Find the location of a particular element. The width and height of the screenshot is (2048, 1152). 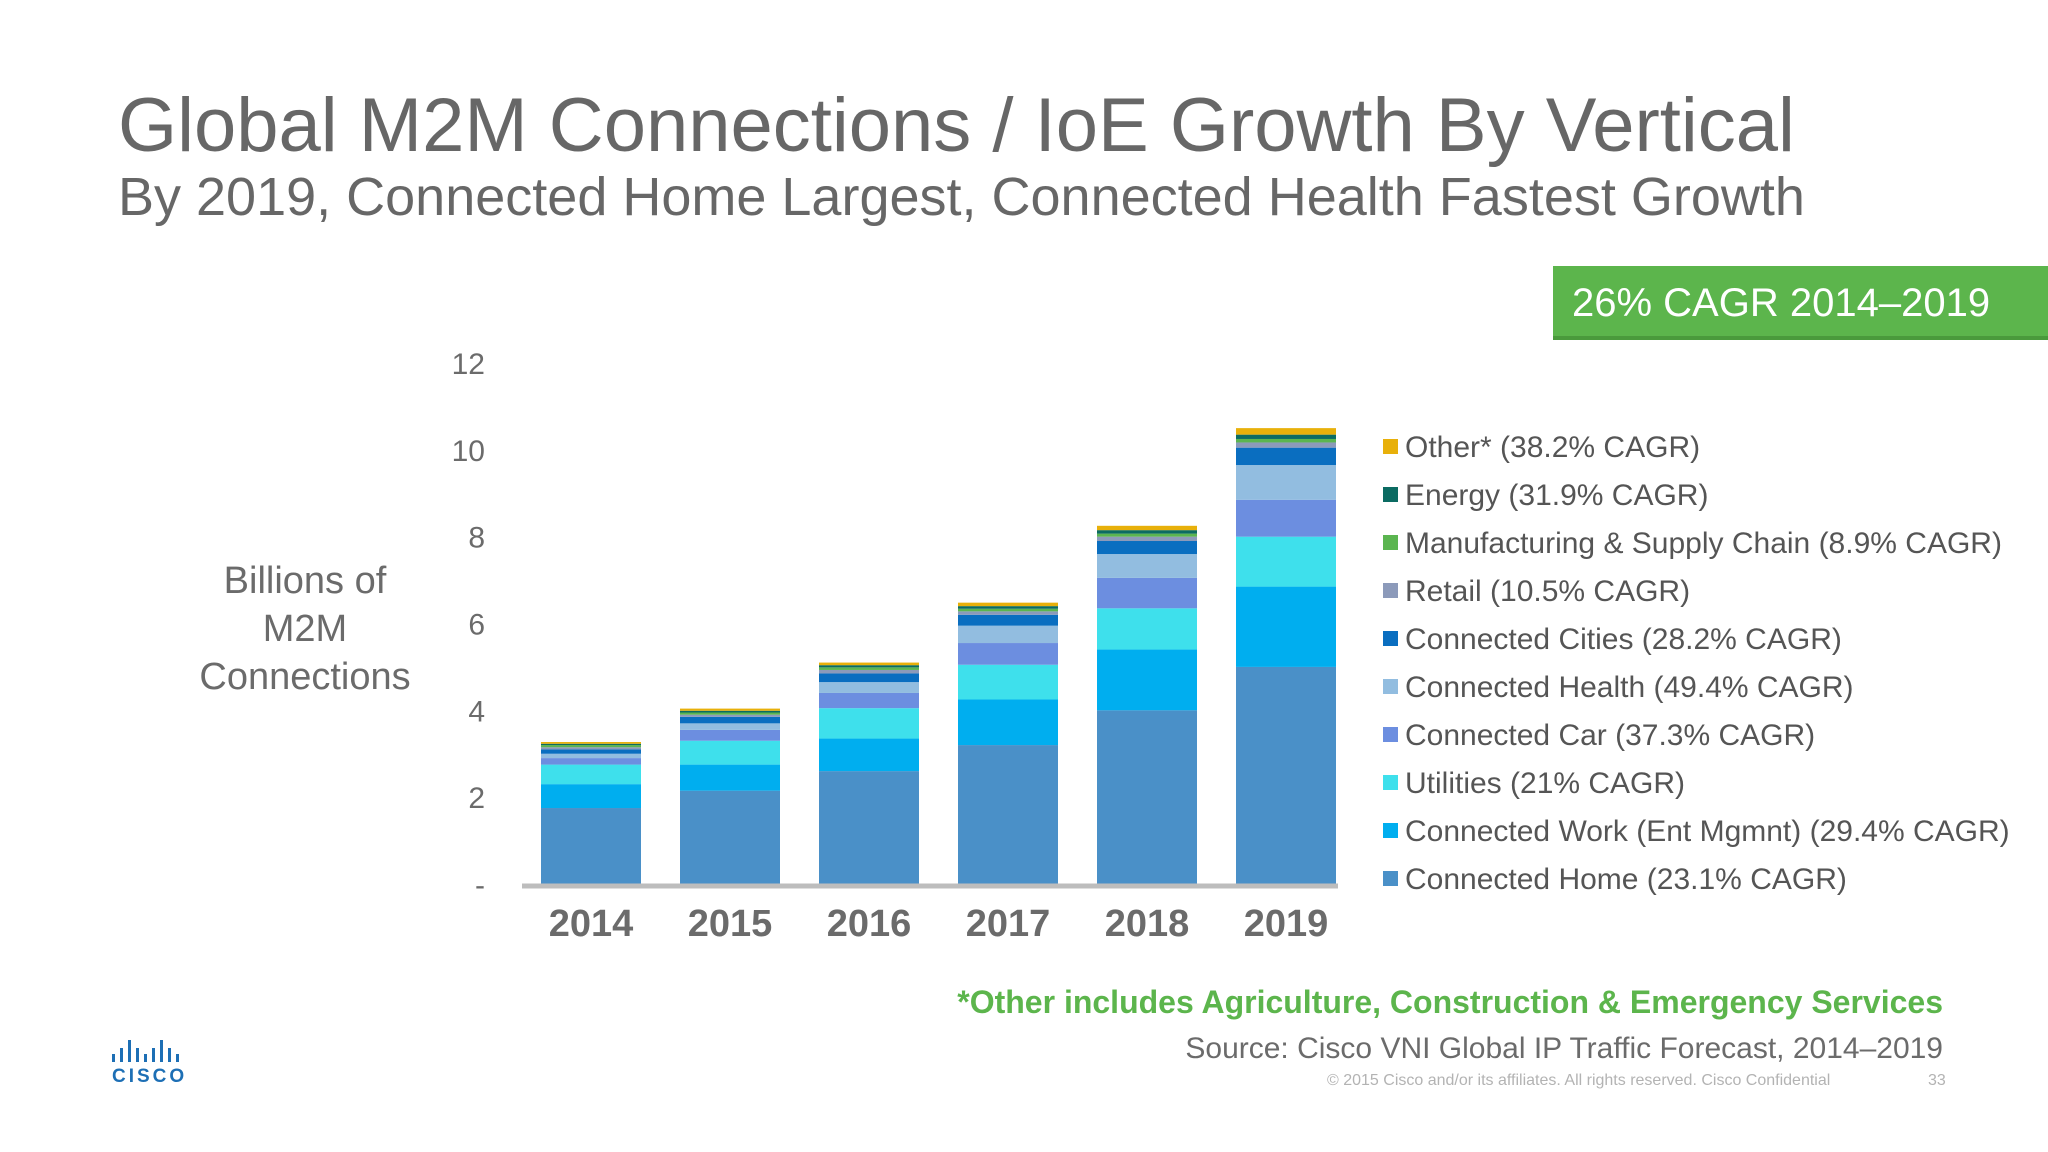

y-tick-label: 8 is located at coordinates (476, 538).